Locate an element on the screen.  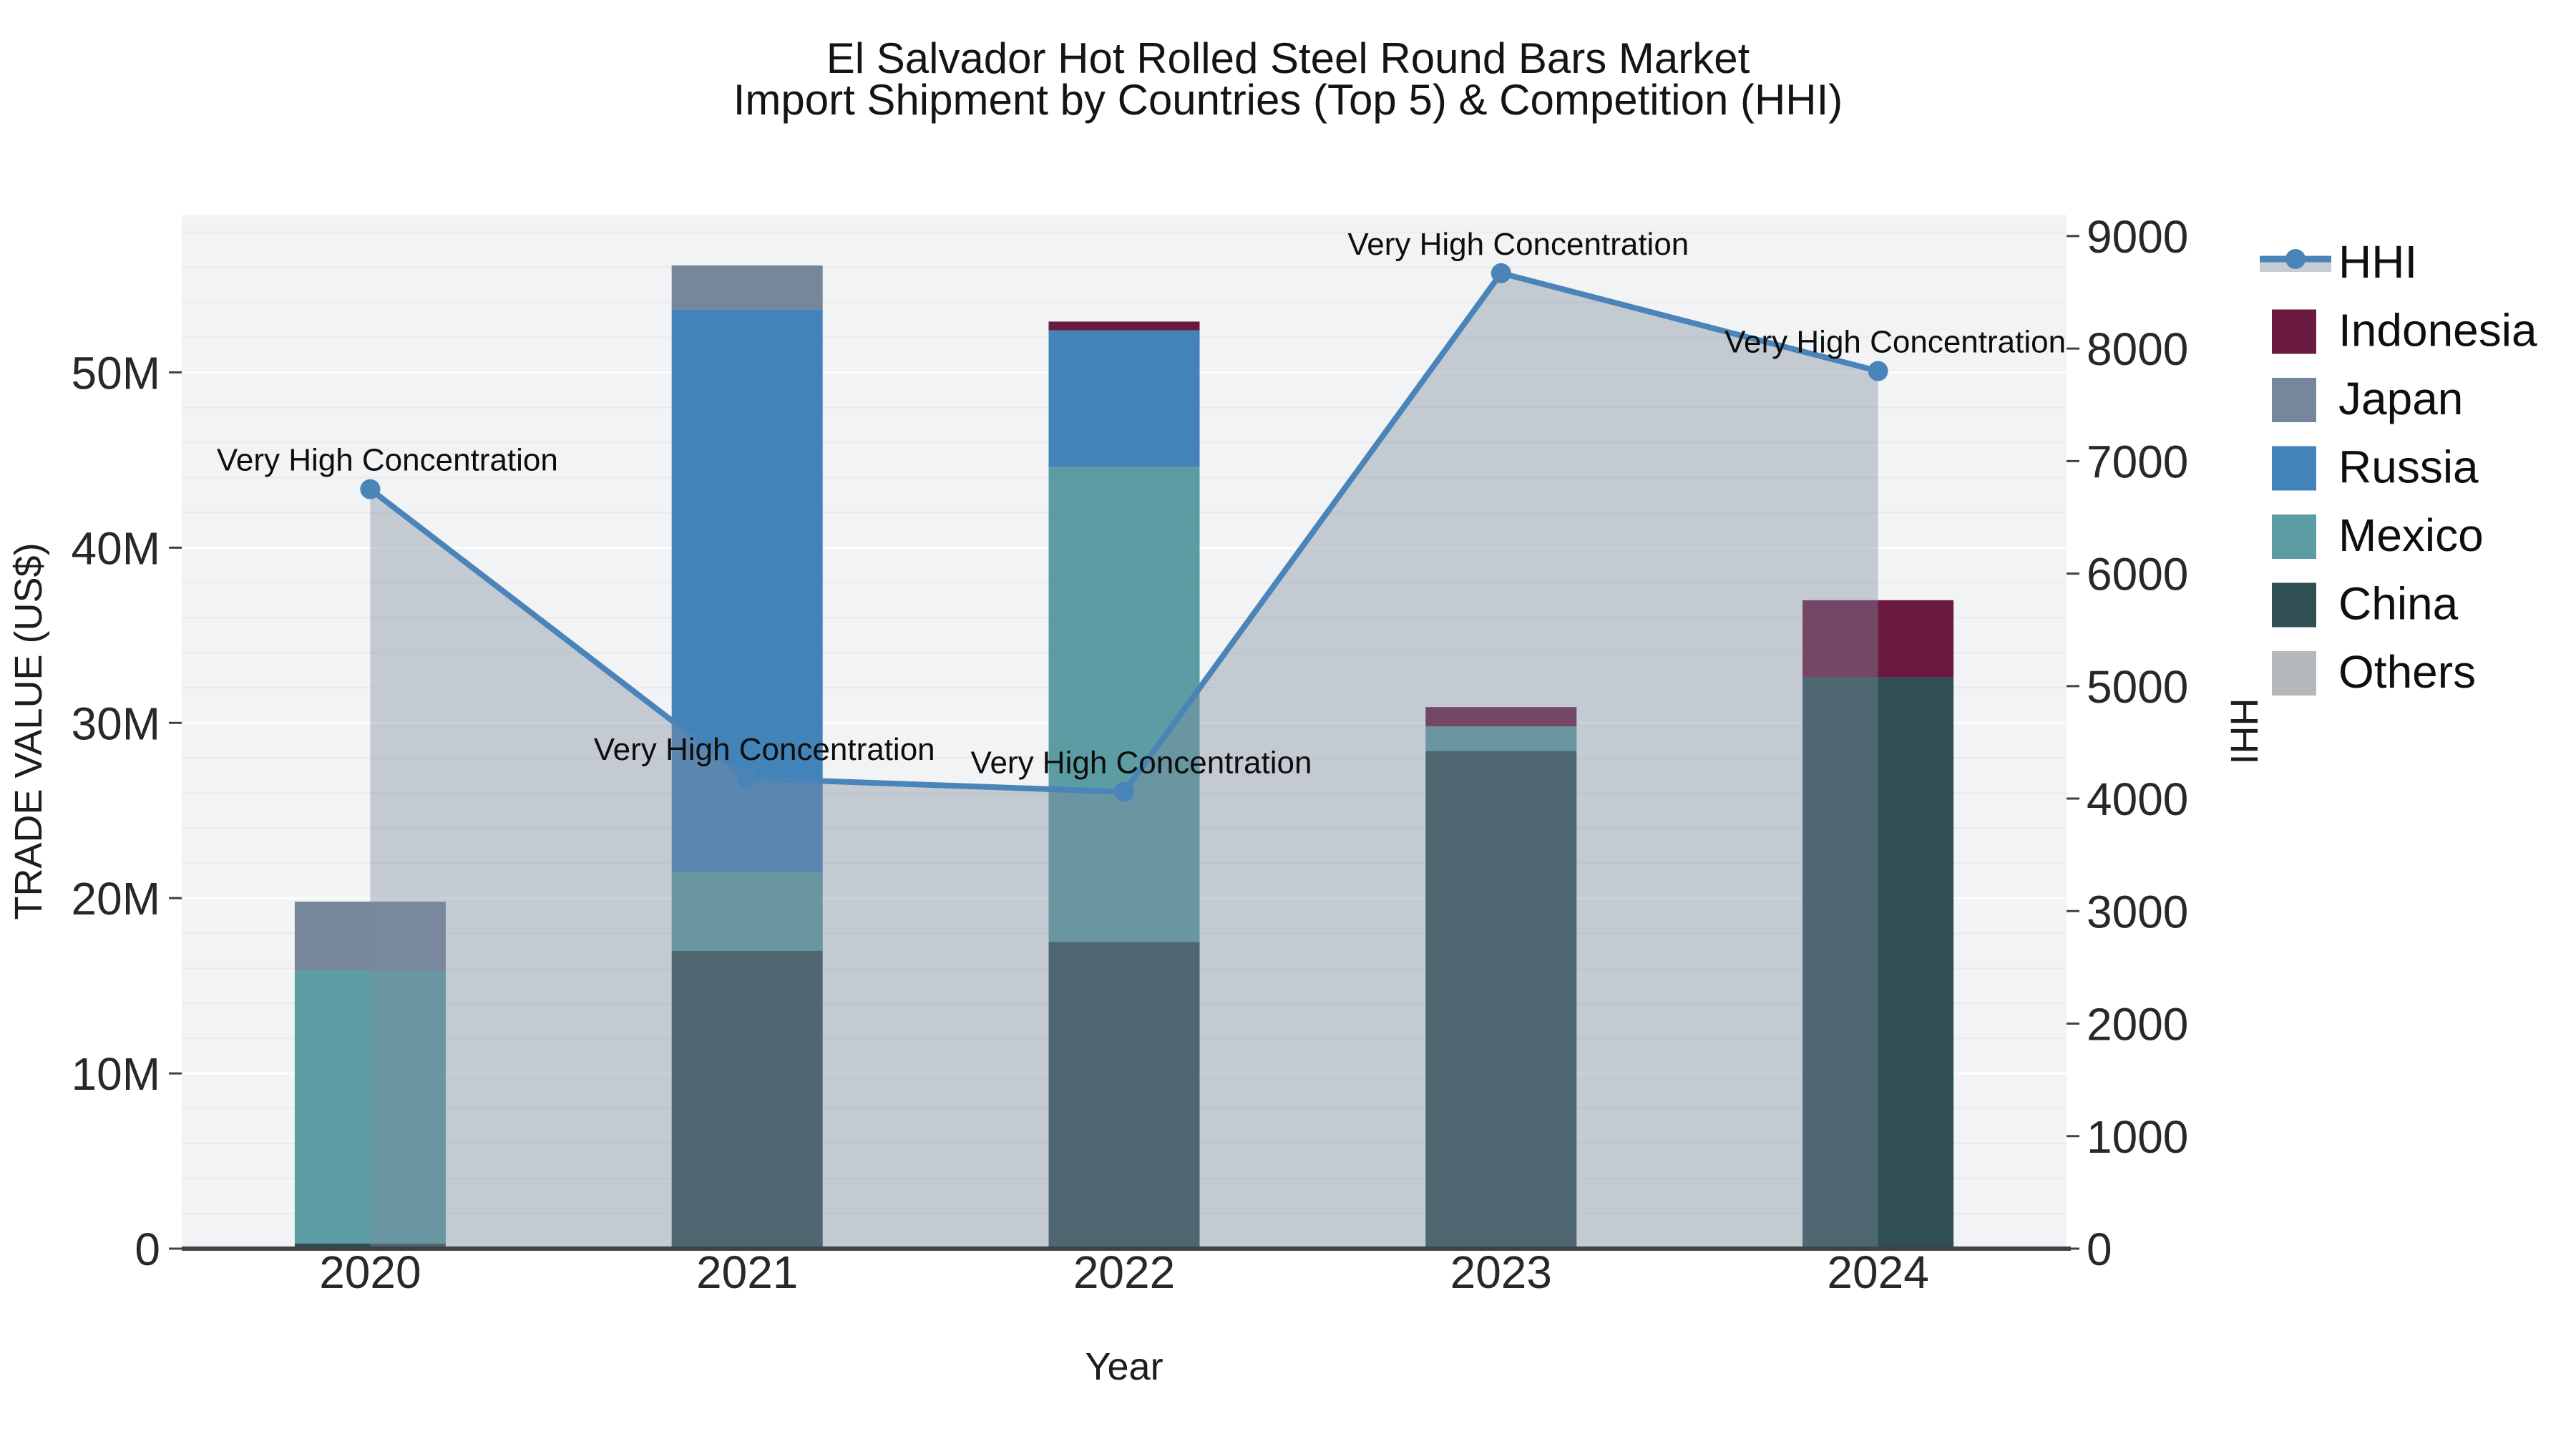
annotation-2022: Very High Concentration is located at coordinates (1141, 763).